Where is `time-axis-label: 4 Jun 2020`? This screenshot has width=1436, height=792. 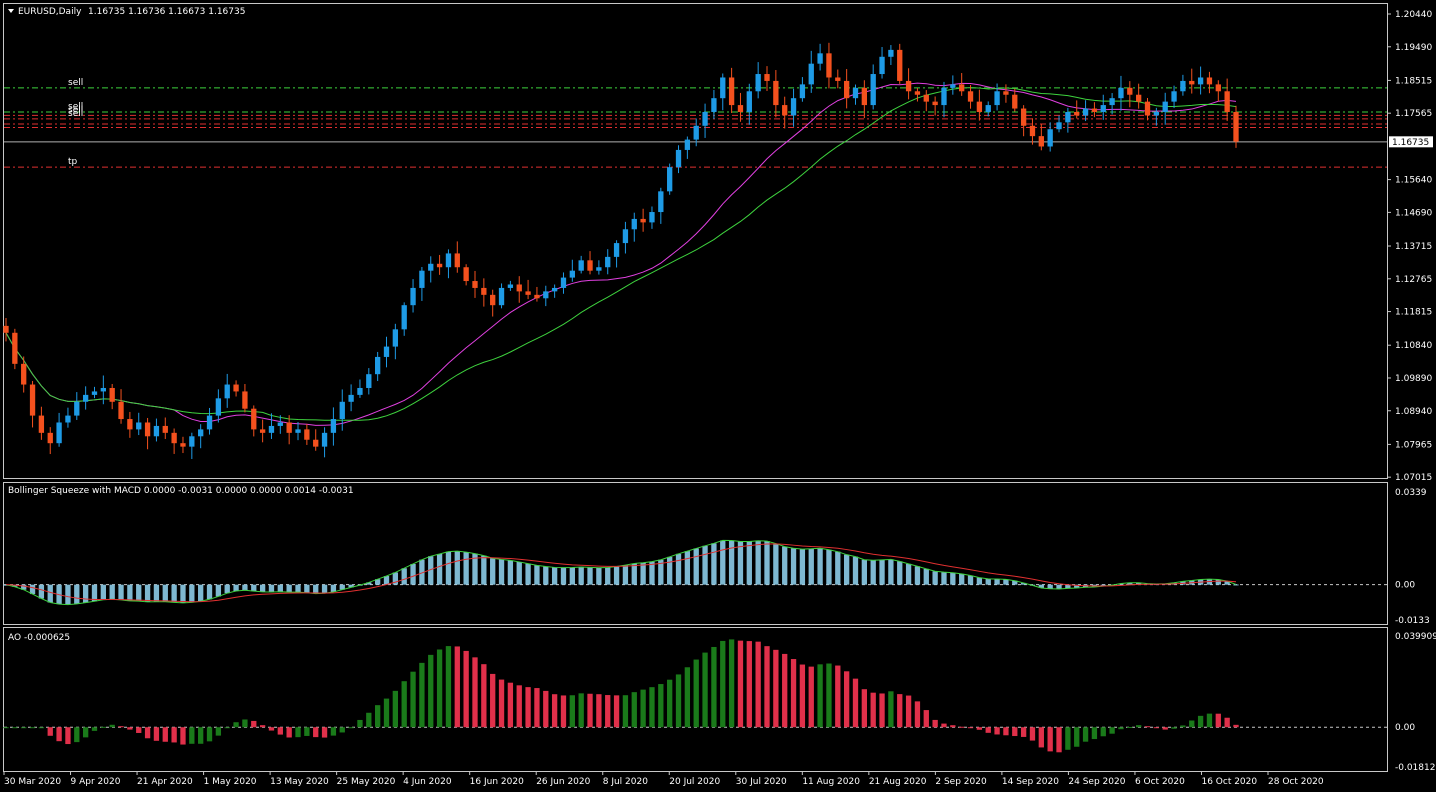 time-axis-label: 4 Jun 2020 is located at coordinates (427, 782).